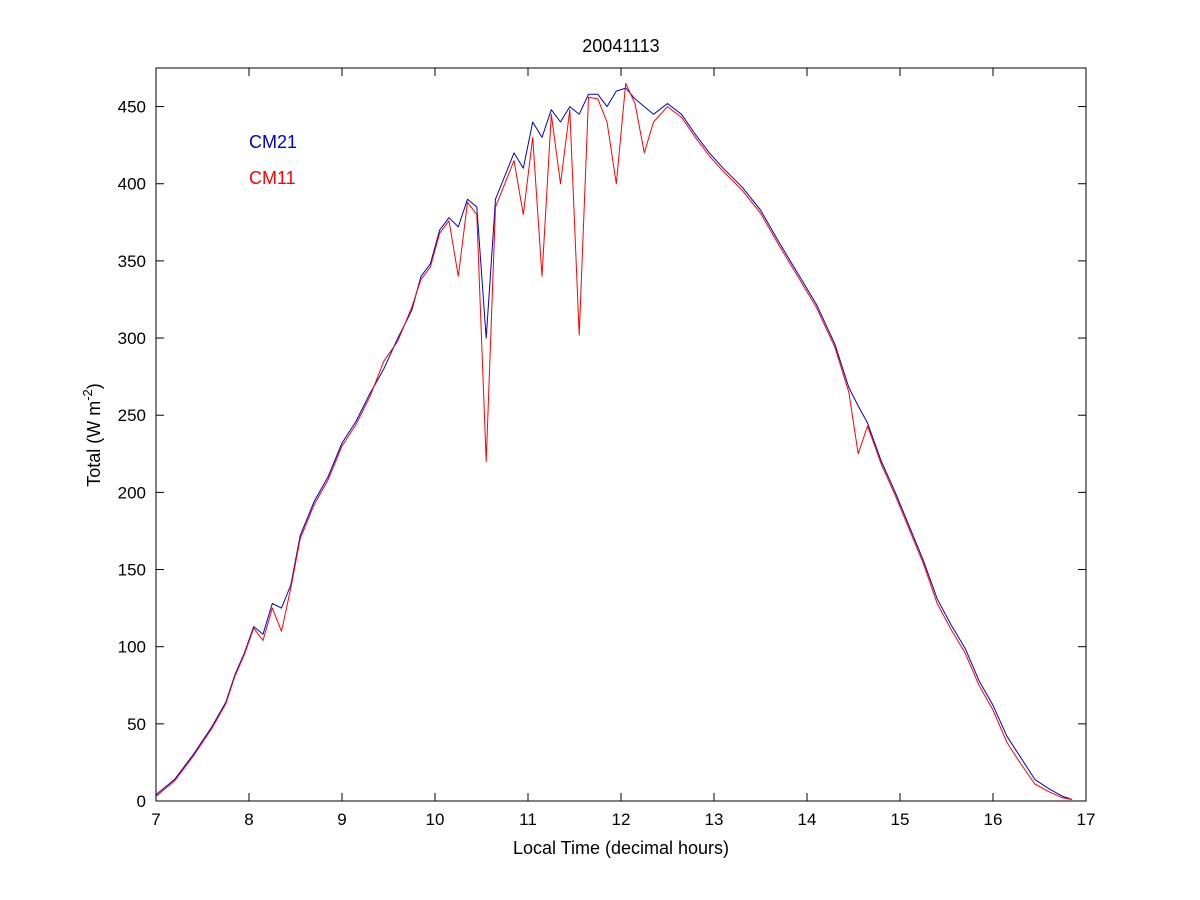 The height and width of the screenshot is (900, 1200). What do you see at coordinates (435, 819) in the screenshot?
I see `x-tick-label-3: 10` at bounding box center [435, 819].